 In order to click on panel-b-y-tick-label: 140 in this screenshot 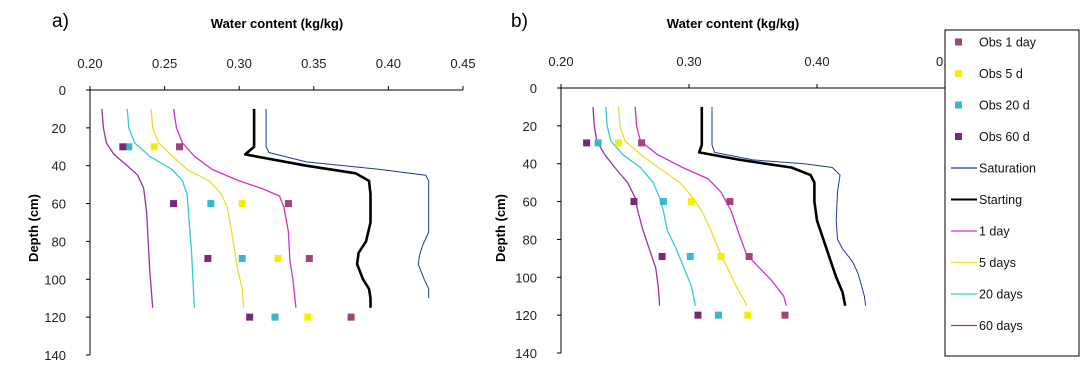, I will do `click(526, 353)`.